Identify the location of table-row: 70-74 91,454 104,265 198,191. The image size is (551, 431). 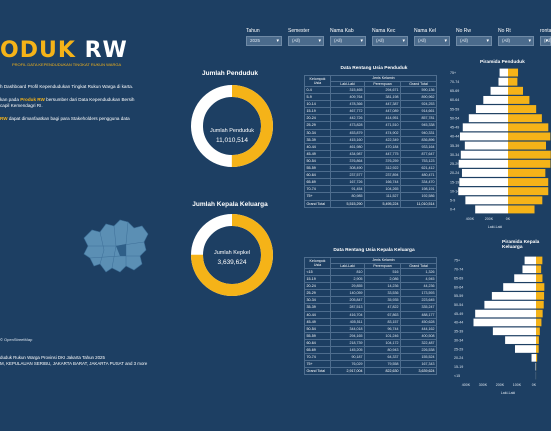
(370, 189).